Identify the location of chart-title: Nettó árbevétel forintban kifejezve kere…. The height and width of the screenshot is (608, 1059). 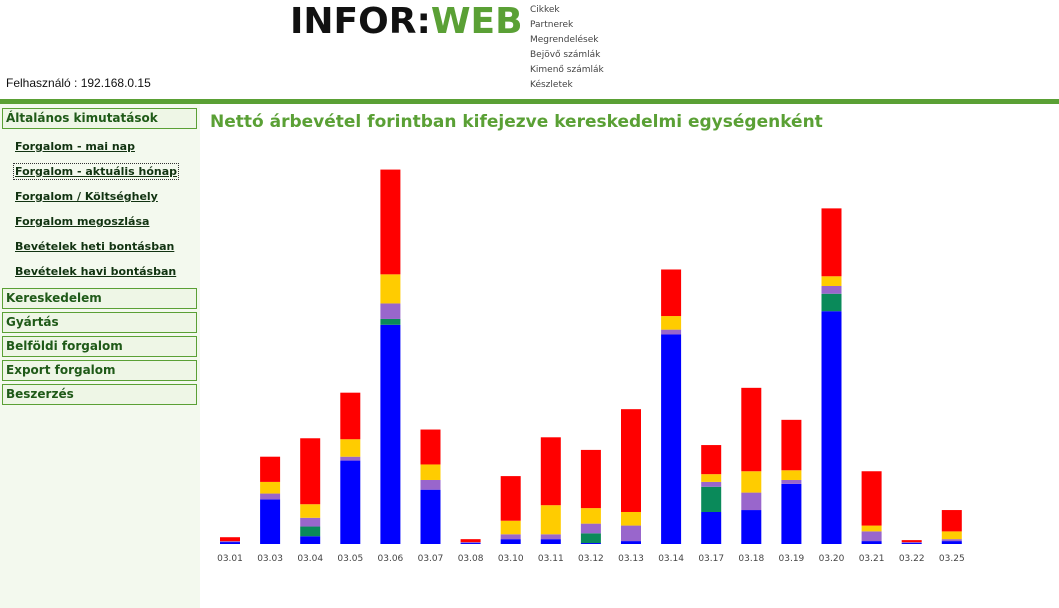
(516, 122).